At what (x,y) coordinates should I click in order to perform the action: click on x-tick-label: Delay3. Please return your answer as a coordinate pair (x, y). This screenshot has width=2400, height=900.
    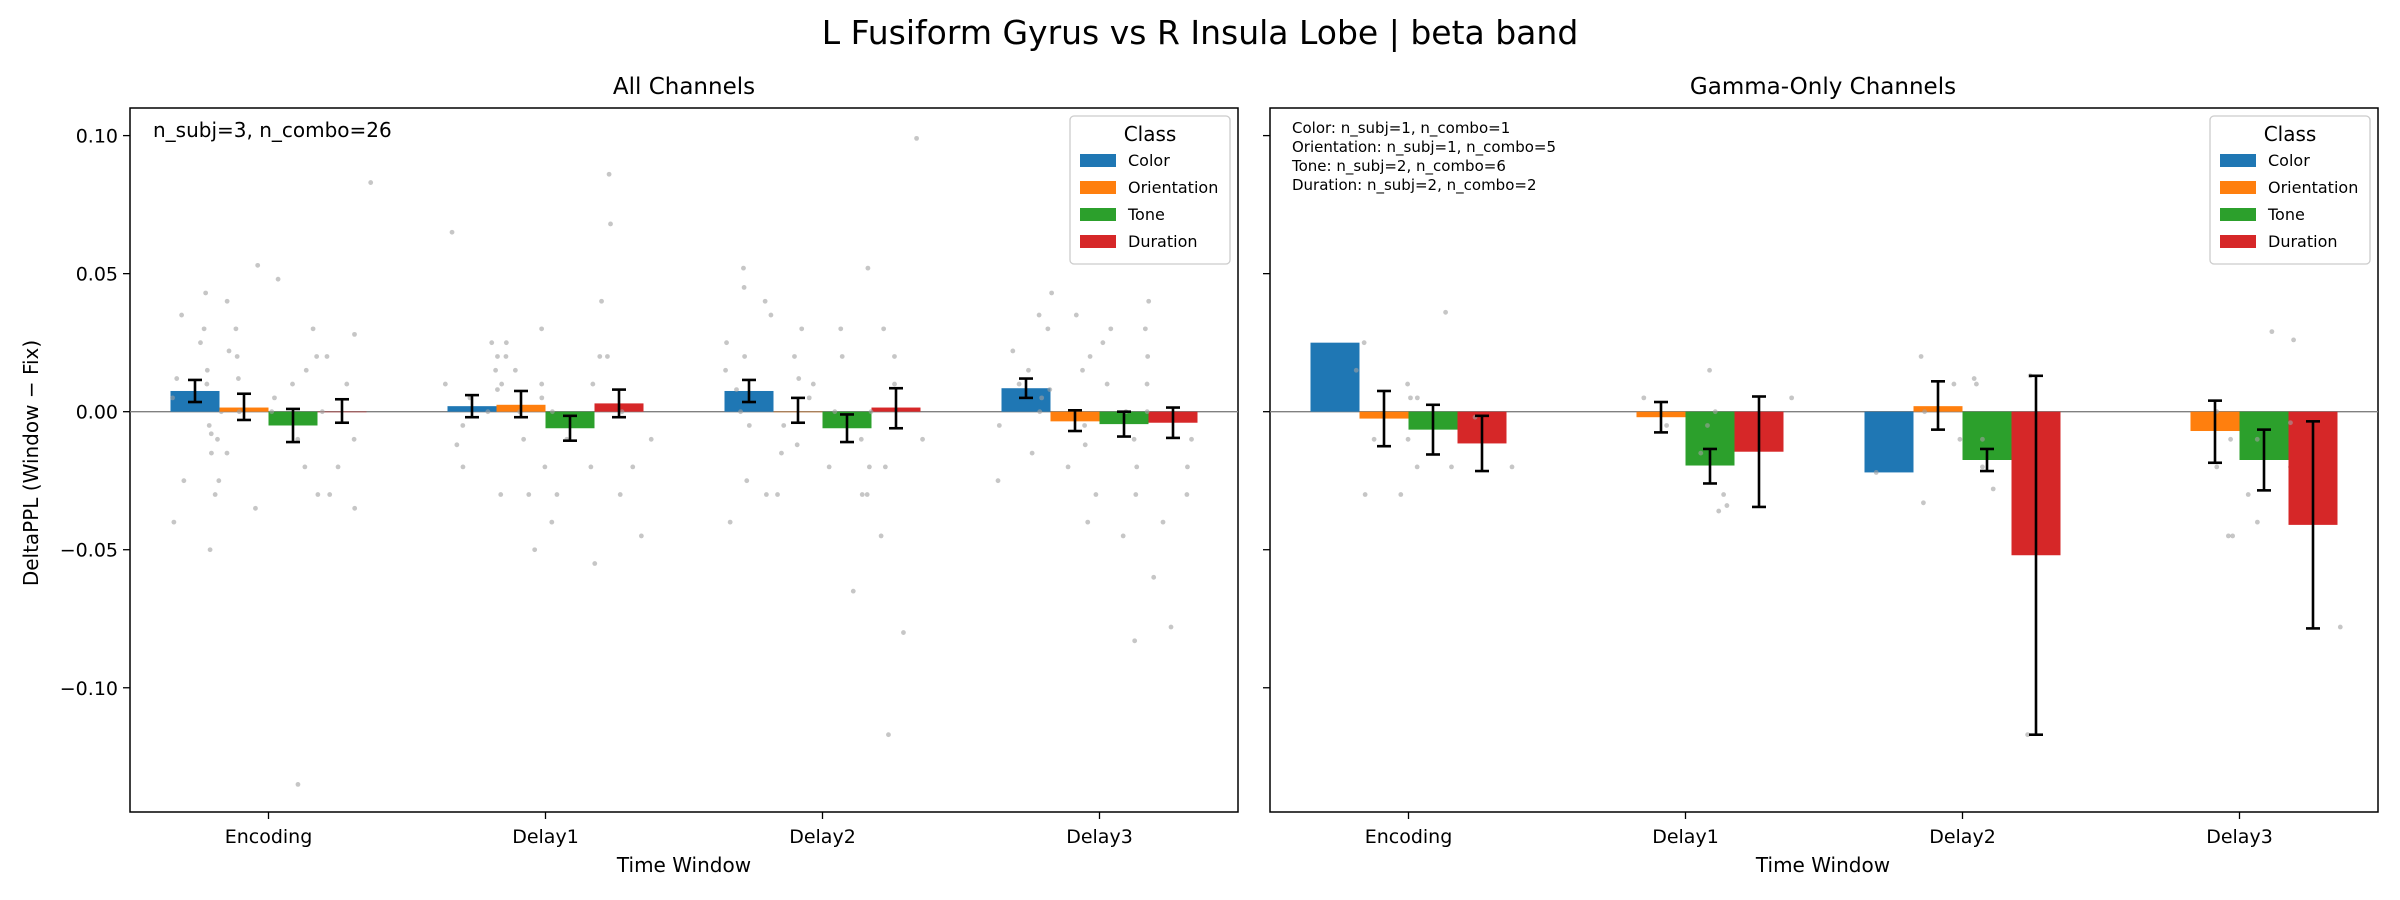
    Looking at the image, I should click on (2239, 837).